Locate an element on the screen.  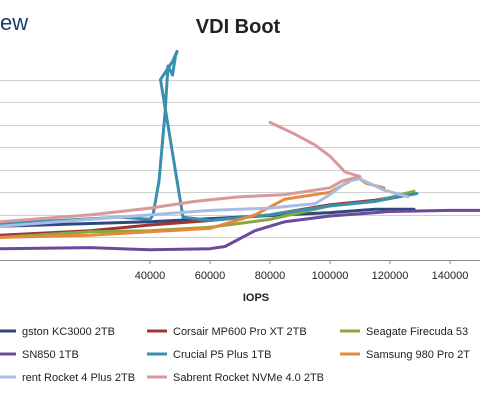
legend-label-4: Crucial P5 Plus 1TB is located at coordinates (222, 355).